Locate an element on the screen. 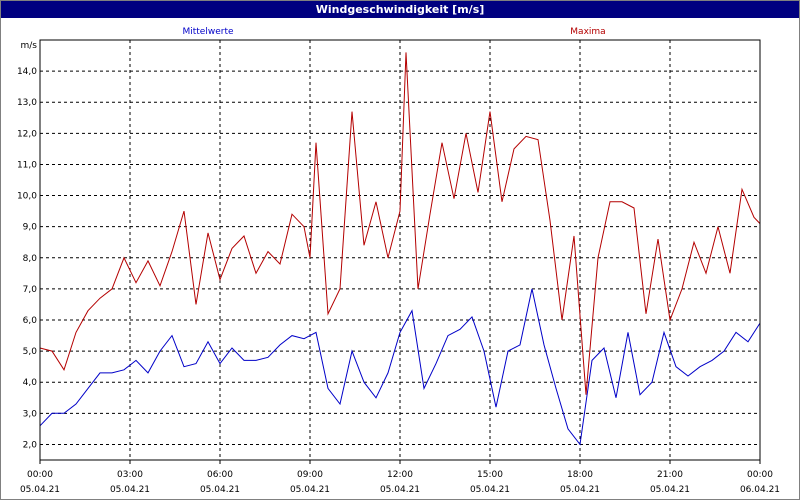 The width and height of the screenshot is (800, 500). y-tick-label: 2,0 is located at coordinates (30, 445).